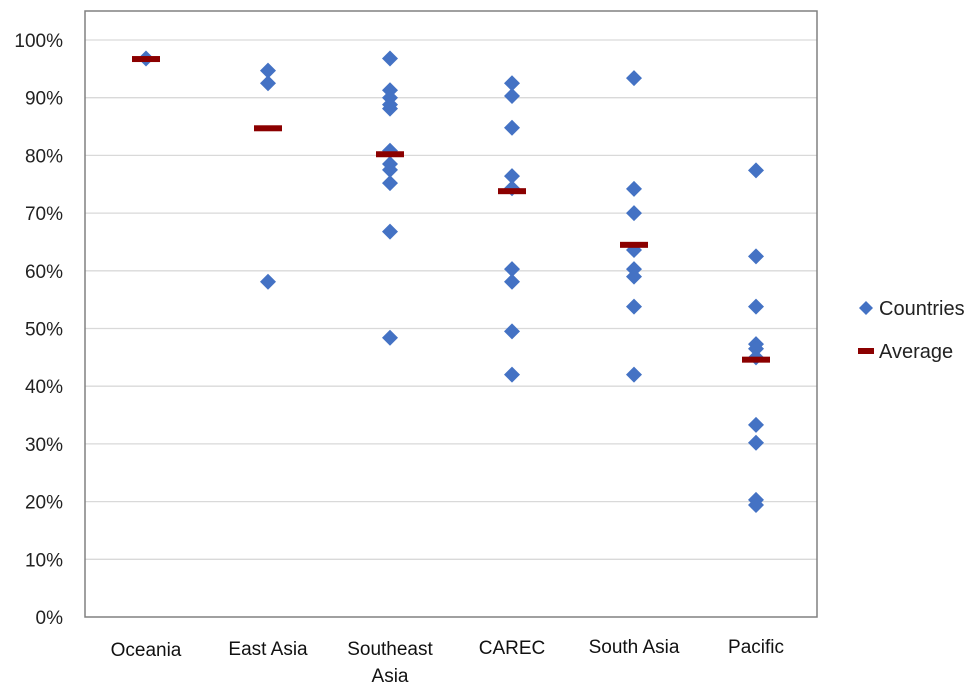 The width and height of the screenshot is (974, 689). What do you see at coordinates (44, 156) in the screenshot?
I see `y-tick-label: 80%` at bounding box center [44, 156].